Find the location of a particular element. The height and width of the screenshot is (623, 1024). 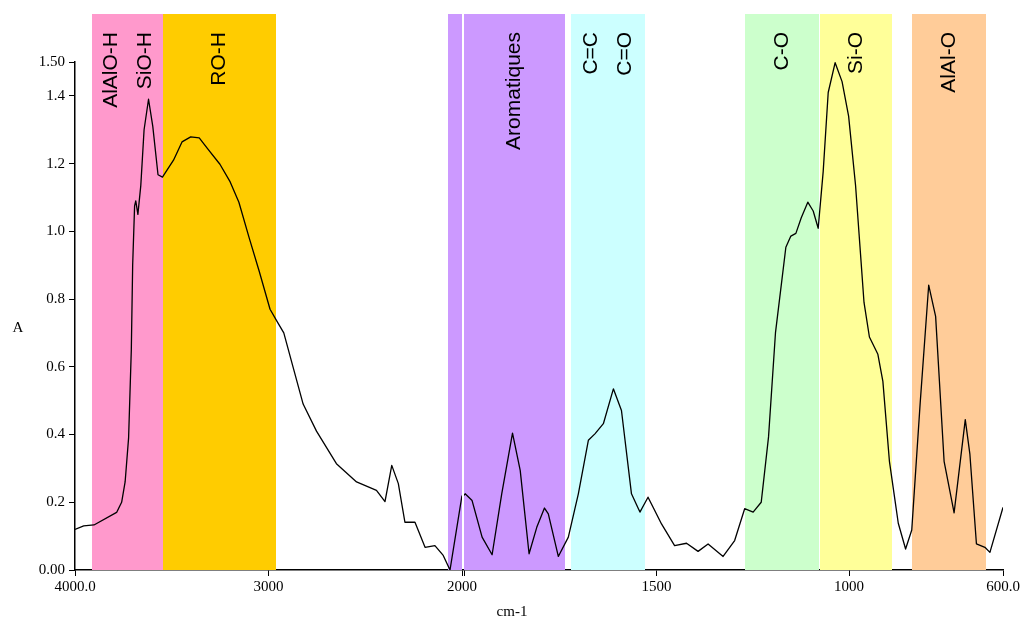

y-tick-label: 1.50 is located at coordinates (51, 60).